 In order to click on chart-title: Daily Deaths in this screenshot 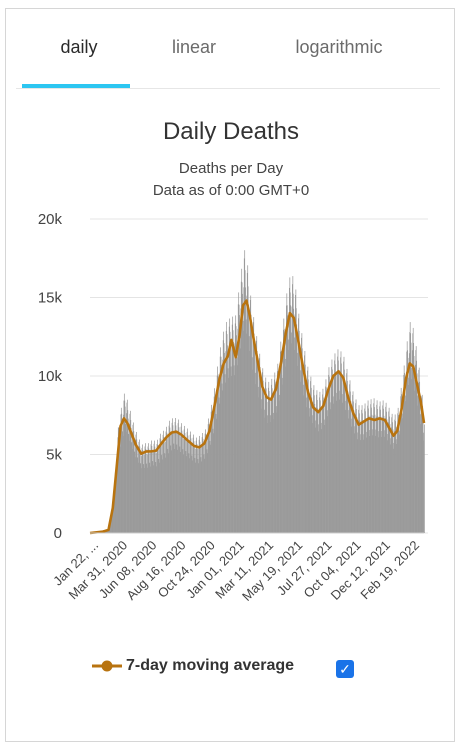, I will do `click(231, 131)`.